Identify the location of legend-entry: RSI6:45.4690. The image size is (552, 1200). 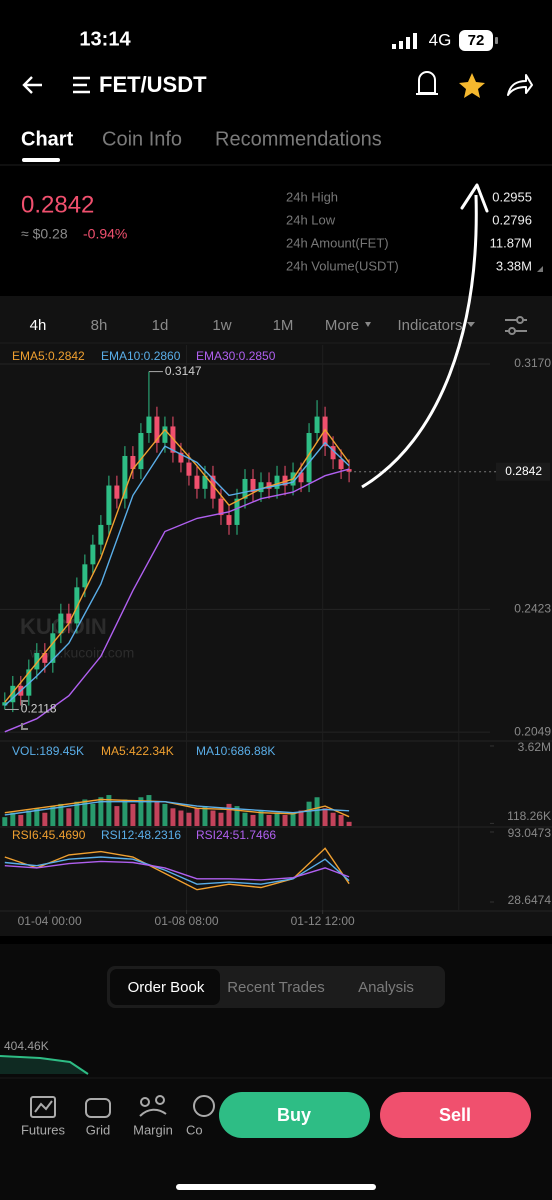
(49, 835).